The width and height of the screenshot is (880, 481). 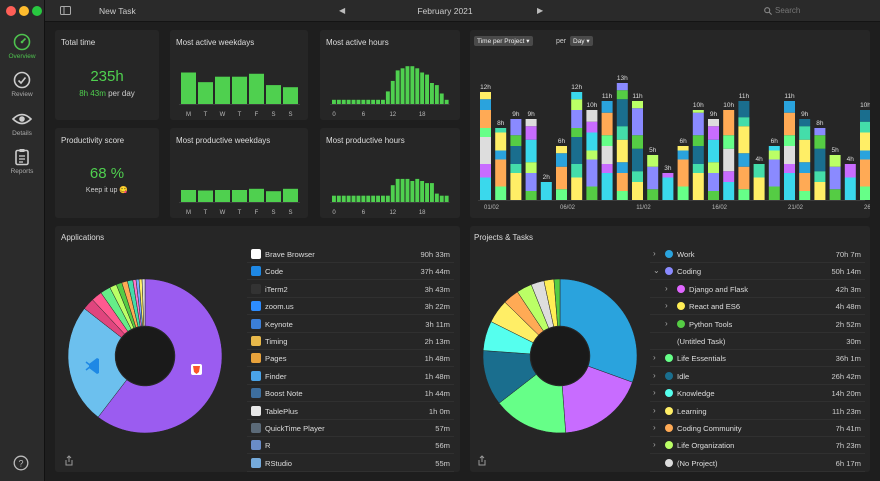 I want to click on chevron-down-icon: ⌄, so click(x=656, y=271).